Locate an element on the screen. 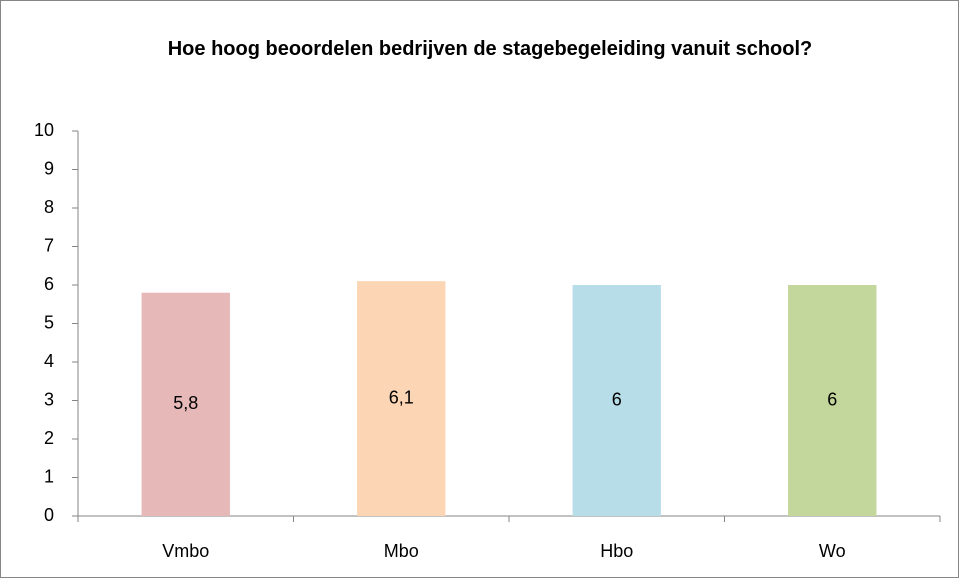  y-tick-label: 6 is located at coordinates (49, 284).